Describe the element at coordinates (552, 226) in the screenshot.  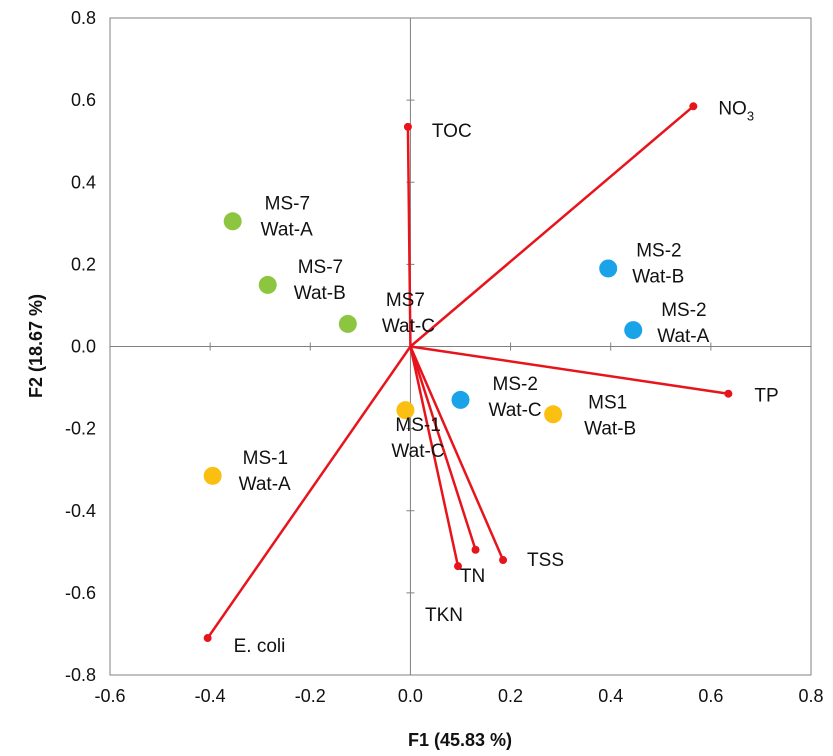
I see `vector-line-no3` at that location.